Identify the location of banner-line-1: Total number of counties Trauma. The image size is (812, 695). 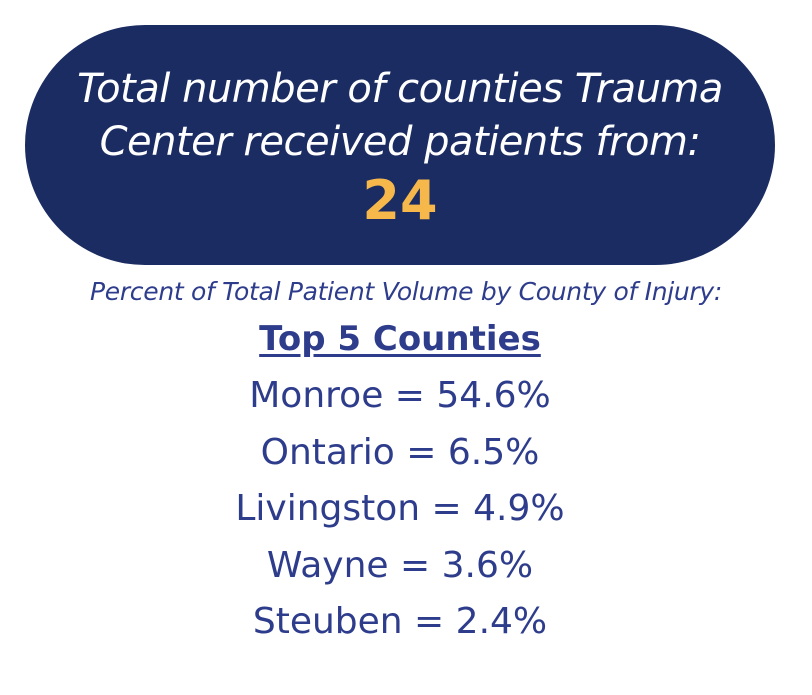
(400, 89).